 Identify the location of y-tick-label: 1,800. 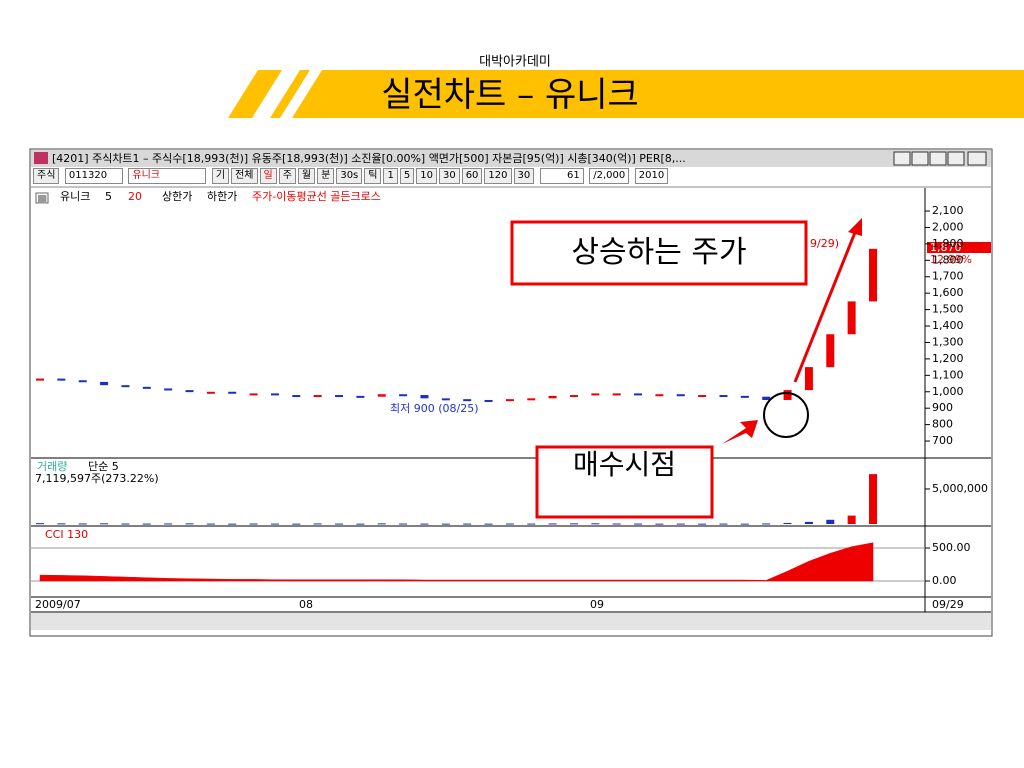
(948, 259).